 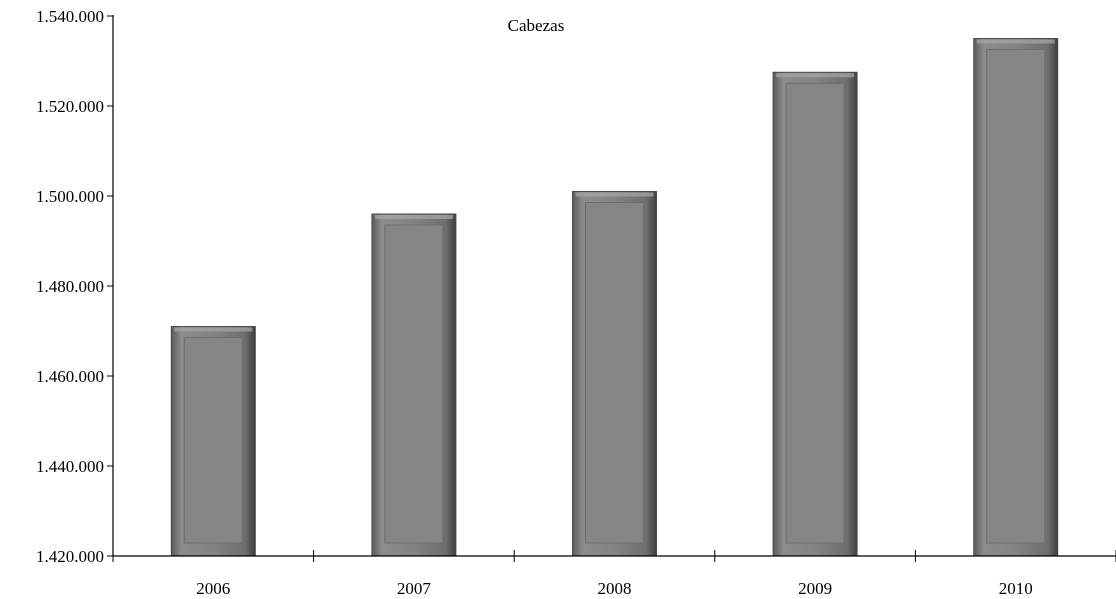 I want to click on bar-2006, so click(x=213, y=441).